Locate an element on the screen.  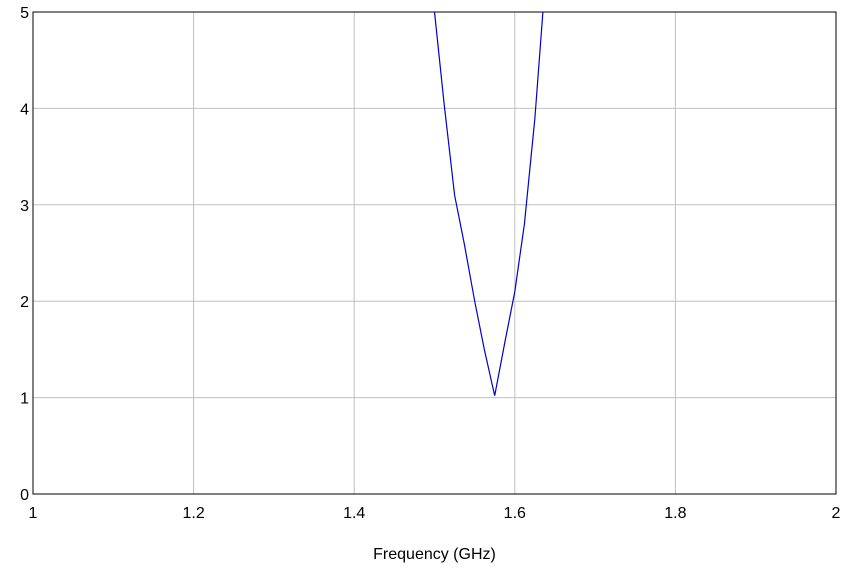
x-tick-label: 1.8 is located at coordinates (675, 513).